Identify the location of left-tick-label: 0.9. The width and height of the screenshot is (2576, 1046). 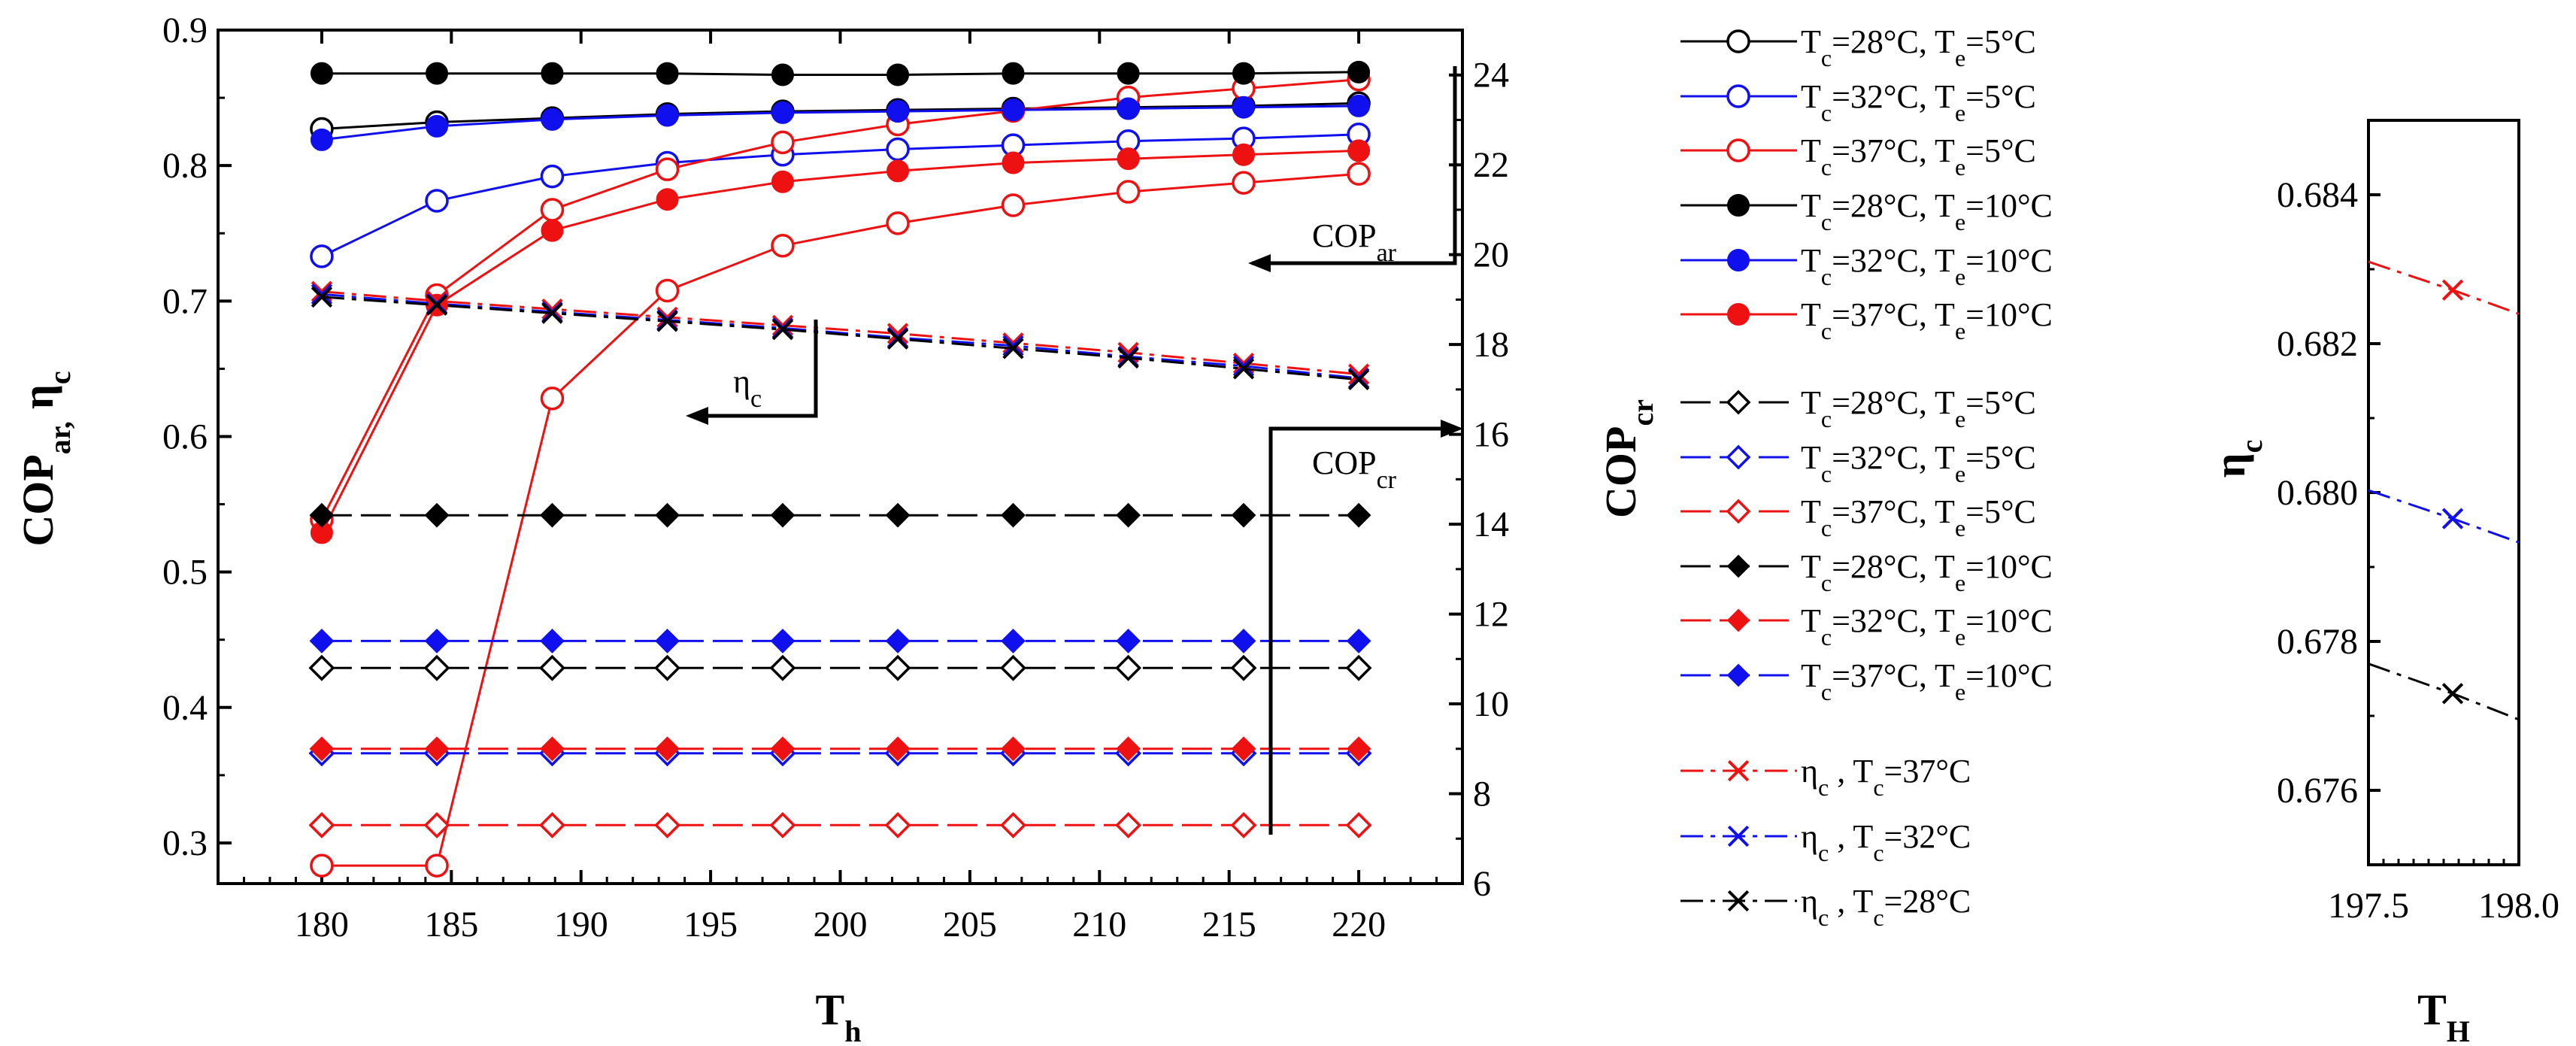
(185, 30).